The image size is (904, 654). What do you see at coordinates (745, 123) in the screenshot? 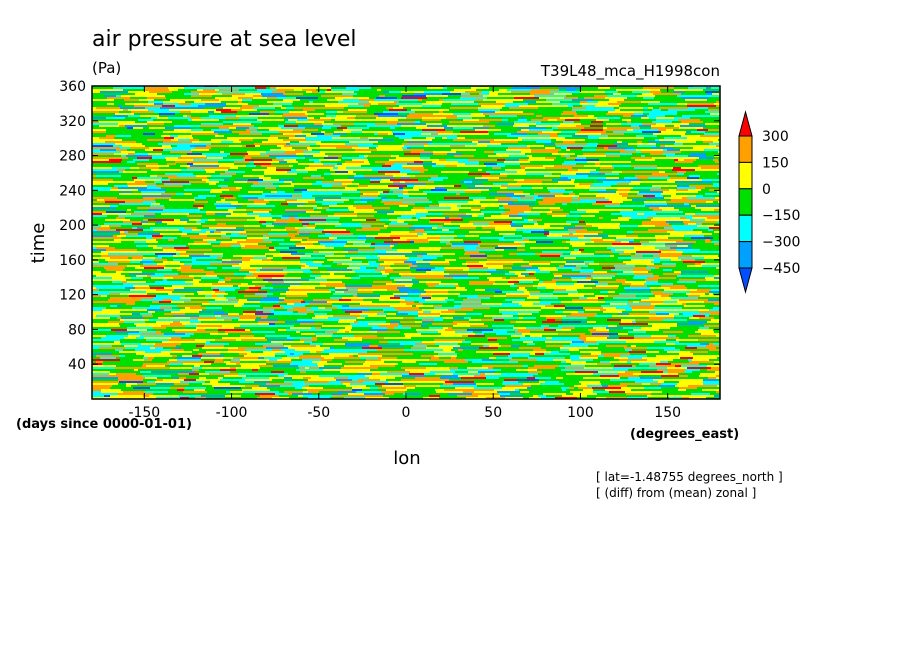
I see `colorbar-arrow-top` at bounding box center [745, 123].